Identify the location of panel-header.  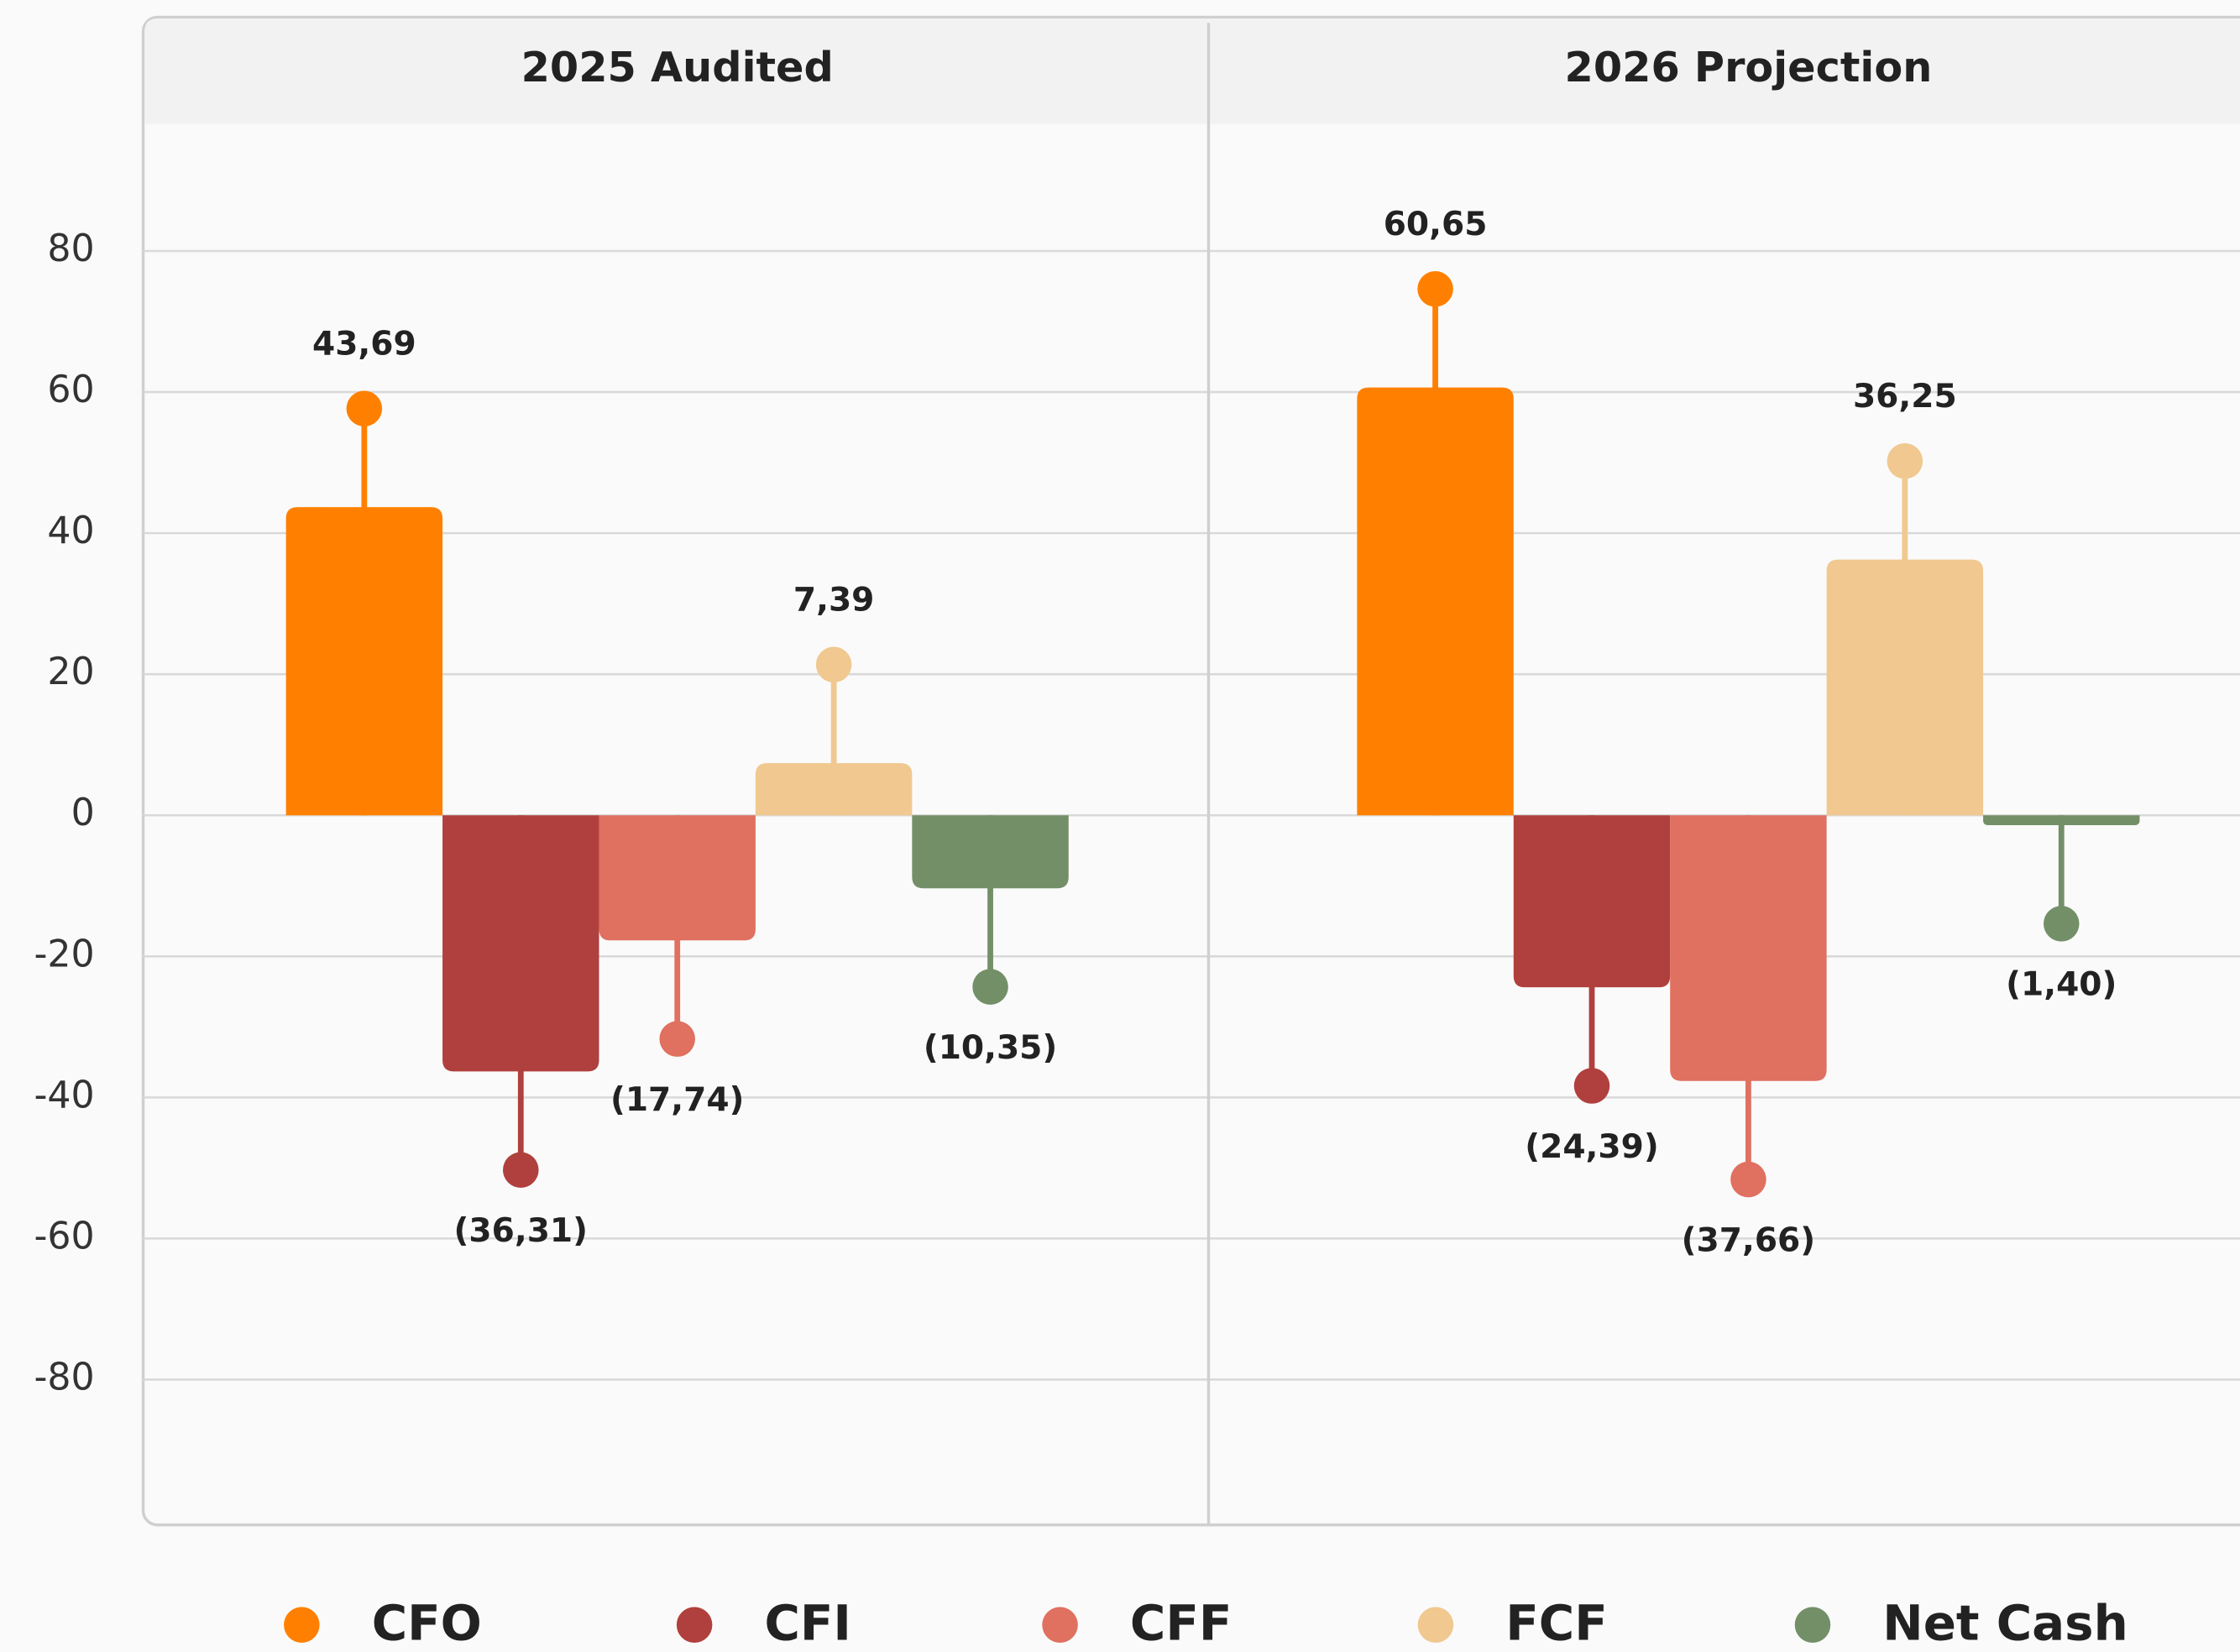
(1192, 71).